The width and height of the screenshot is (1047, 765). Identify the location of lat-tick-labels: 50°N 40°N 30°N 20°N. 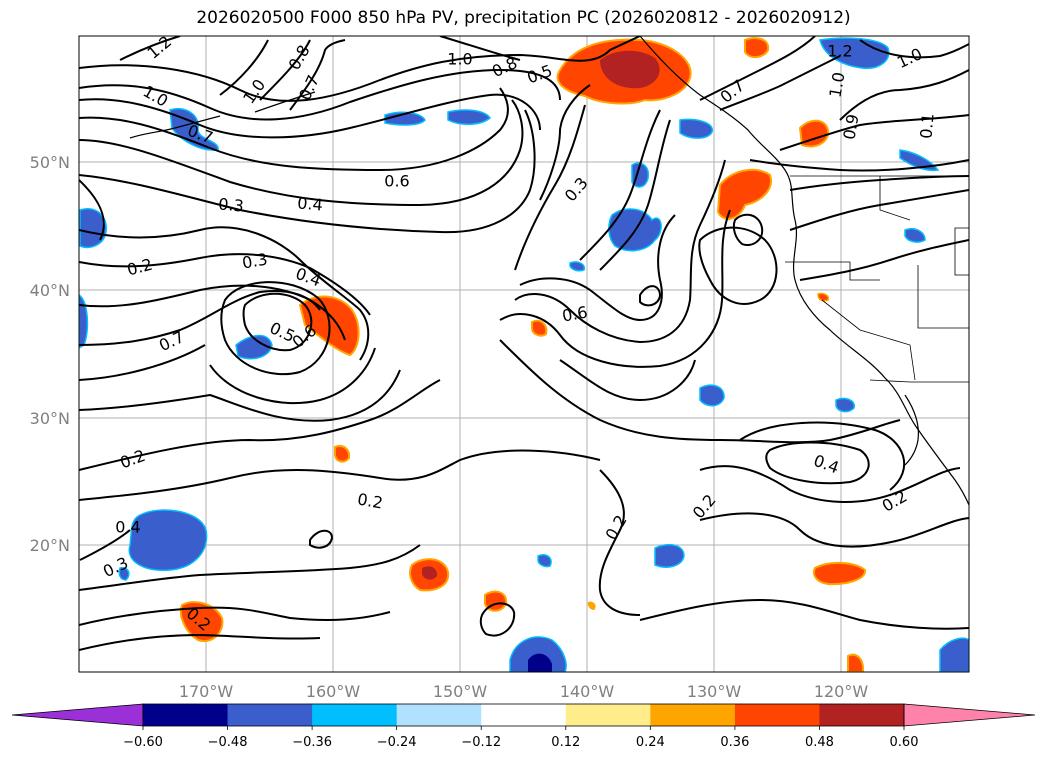
(50, 354).